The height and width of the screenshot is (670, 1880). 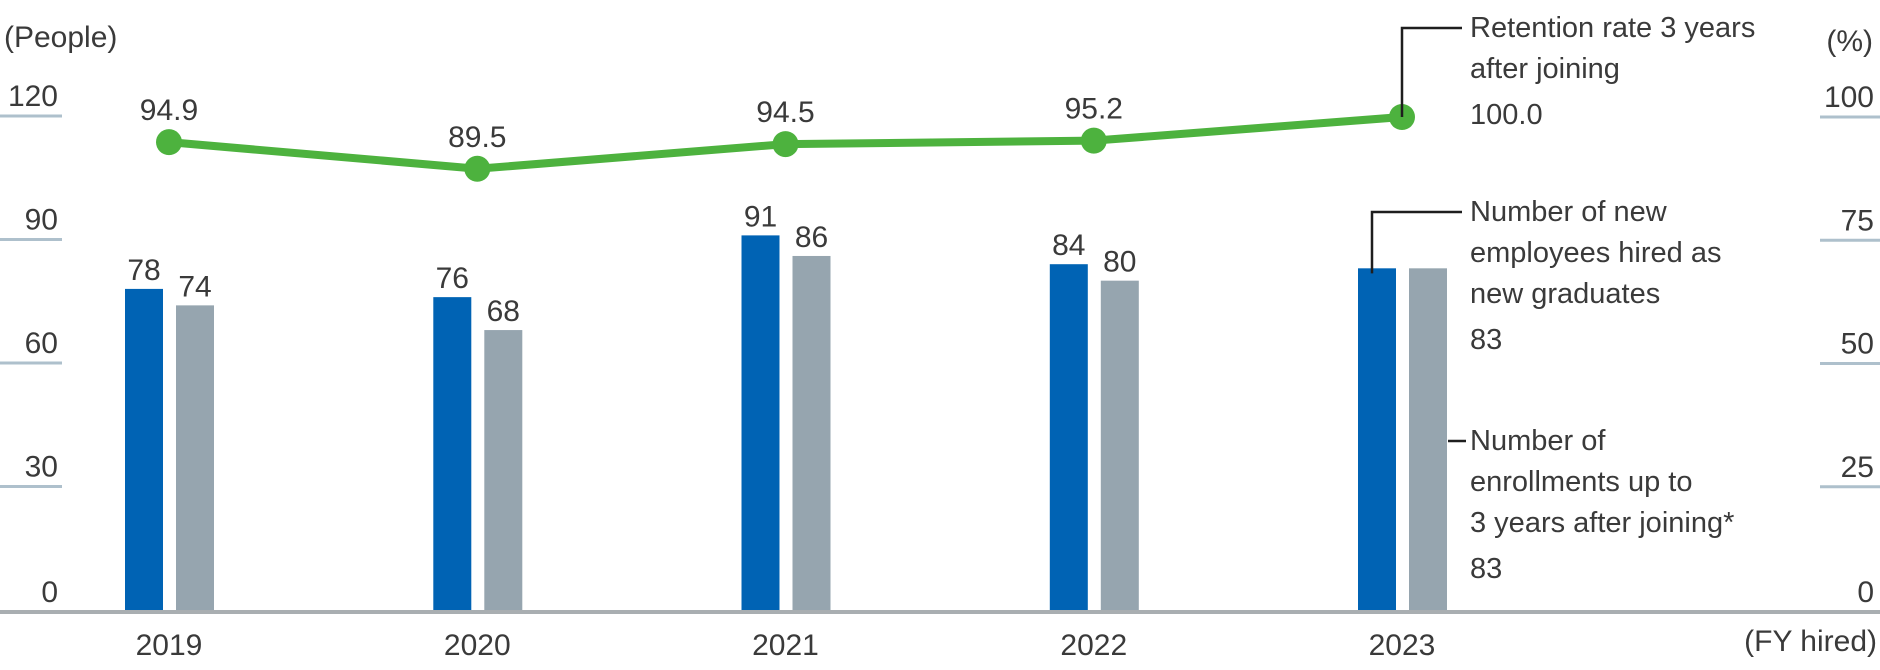 I want to click on bar-enrollments-2021, so click(x=811, y=432).